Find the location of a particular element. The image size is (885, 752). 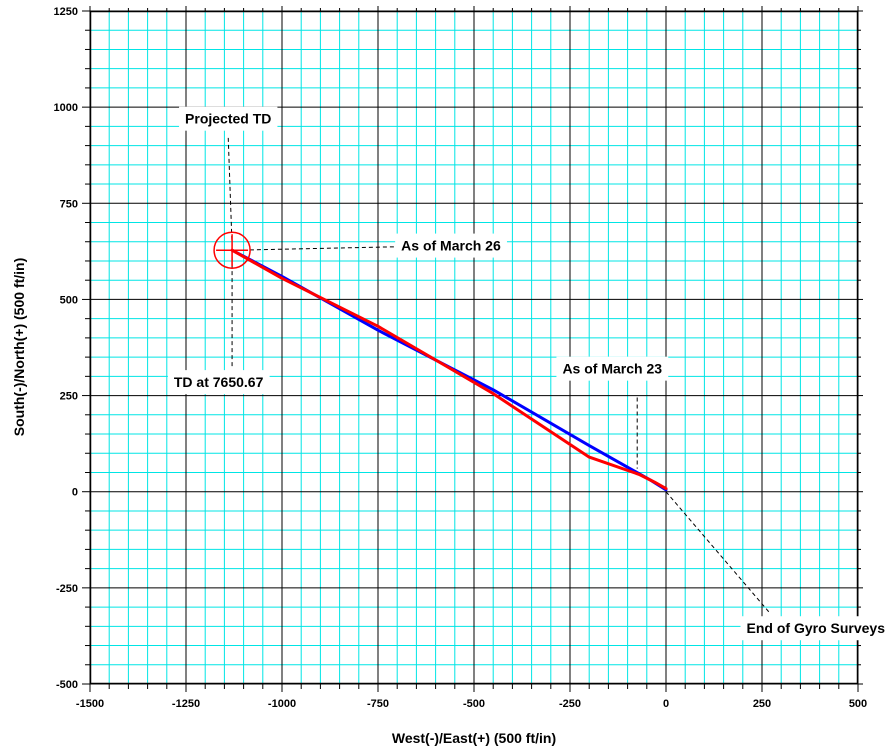

x-tick-label: 500 is located at coordinates (858, 704).